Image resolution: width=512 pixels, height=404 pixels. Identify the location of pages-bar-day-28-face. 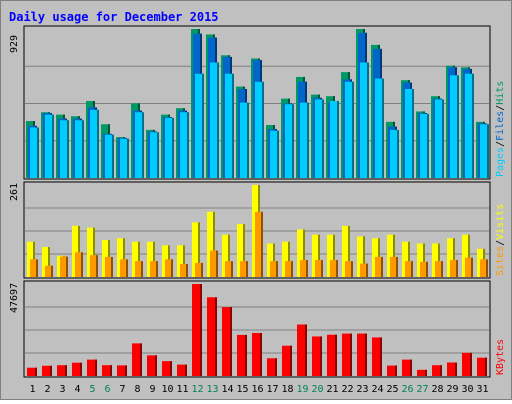
(439, 138).